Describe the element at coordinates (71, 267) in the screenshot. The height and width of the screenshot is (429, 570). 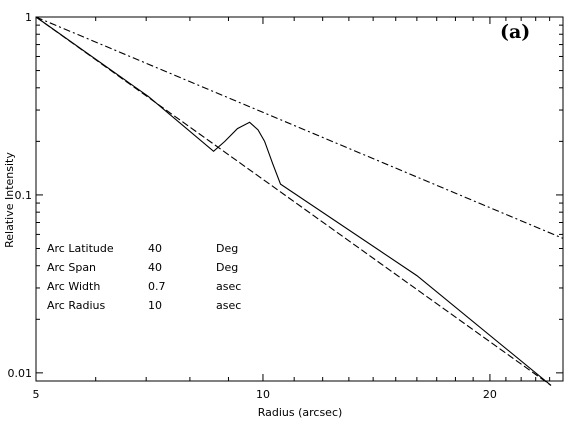
I see `param-name: Arc Span` at that location.